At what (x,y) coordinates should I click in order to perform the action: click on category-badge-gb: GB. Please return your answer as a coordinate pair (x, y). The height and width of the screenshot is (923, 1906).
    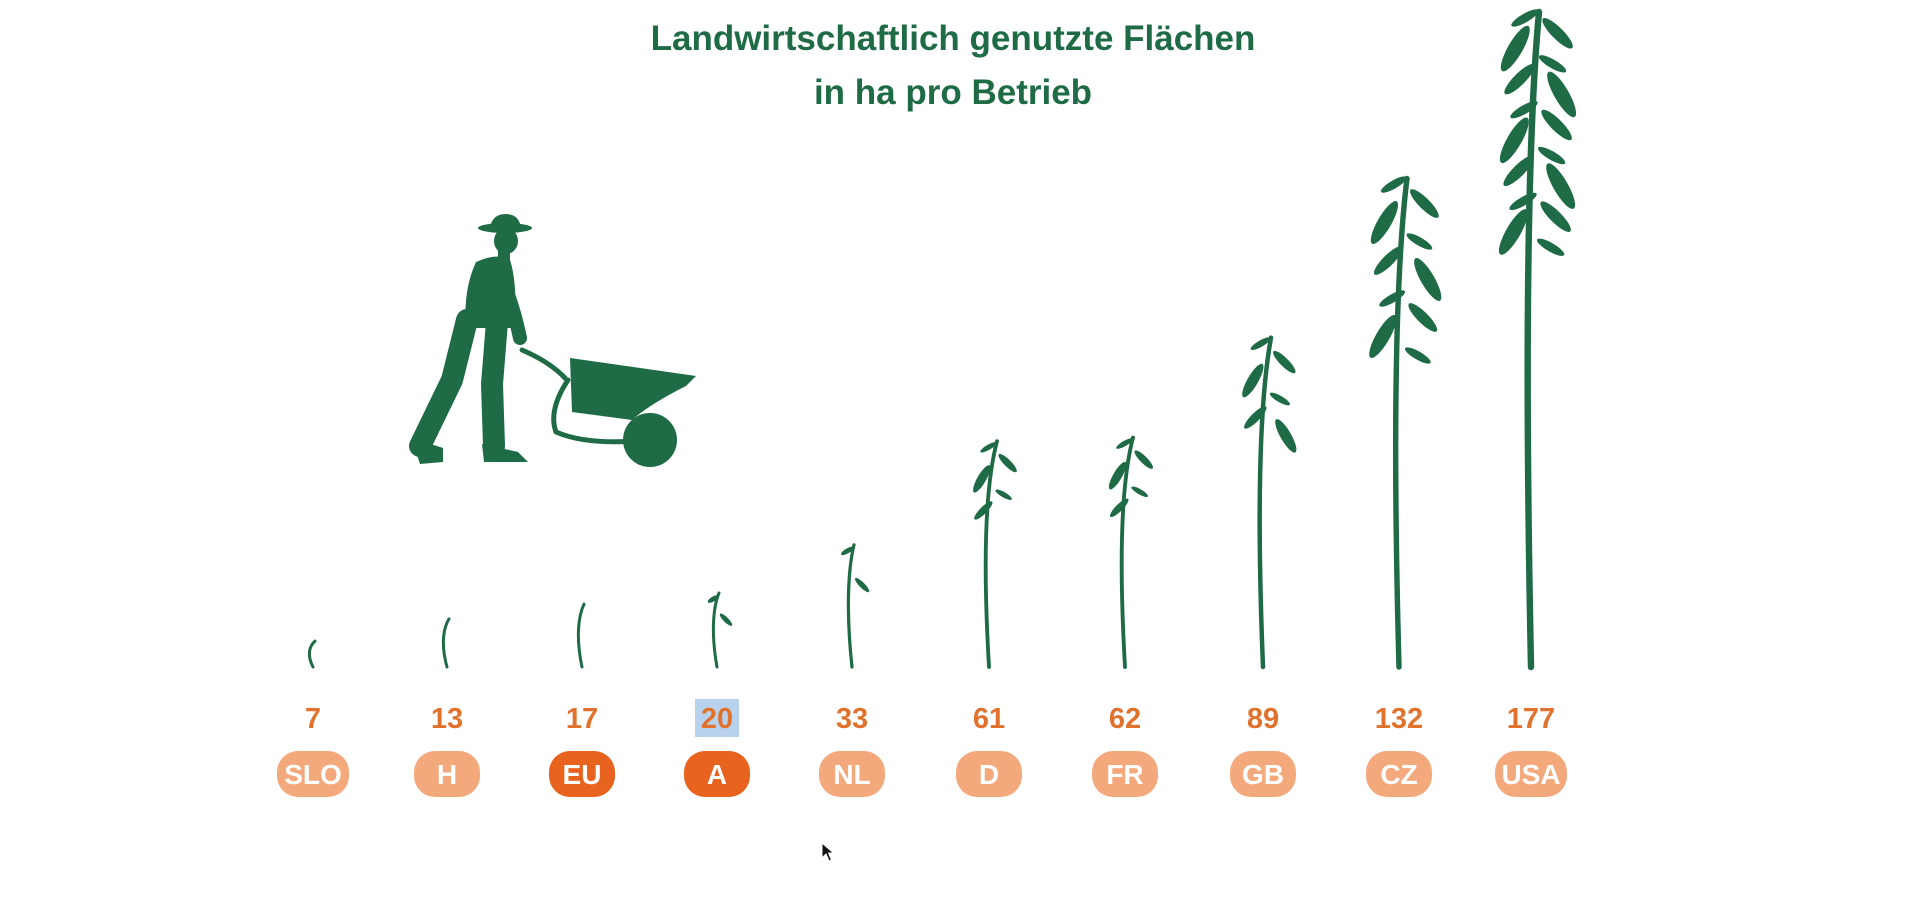
    Looking at the image, I should click on (1263, 774).